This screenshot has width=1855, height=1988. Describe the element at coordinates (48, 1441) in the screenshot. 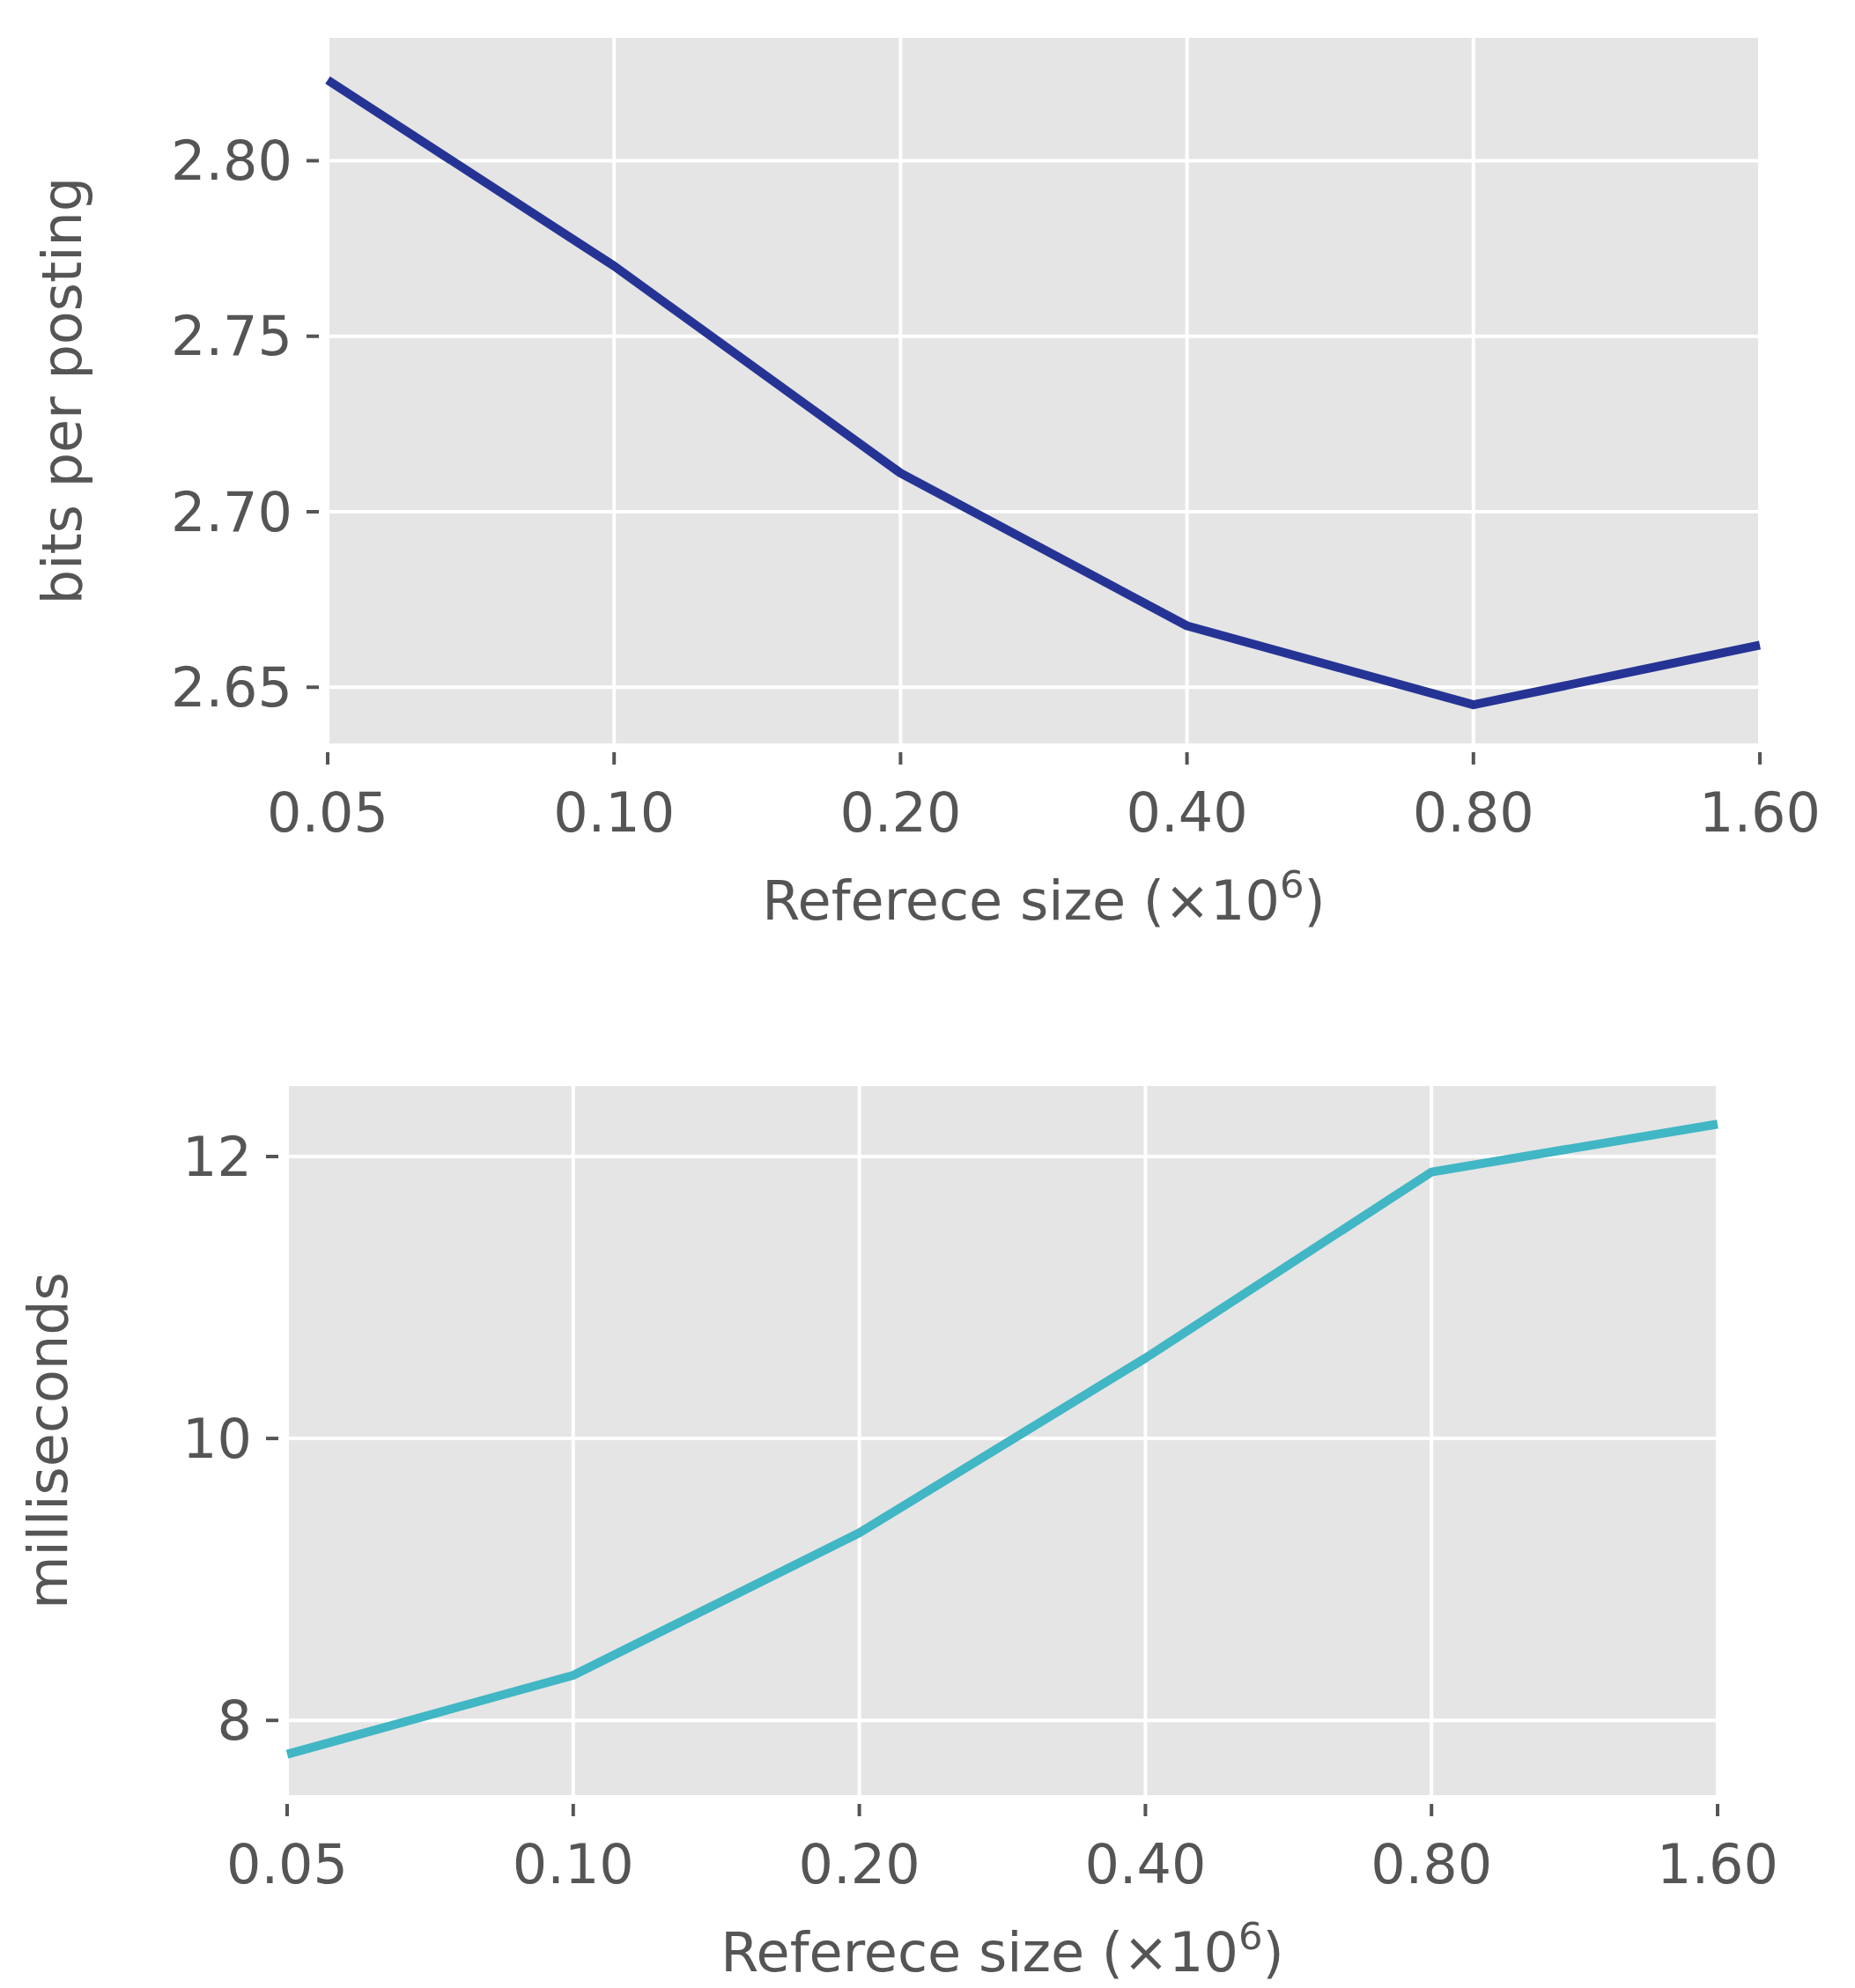

I see `y-axis-title: milliseconds` at that location.